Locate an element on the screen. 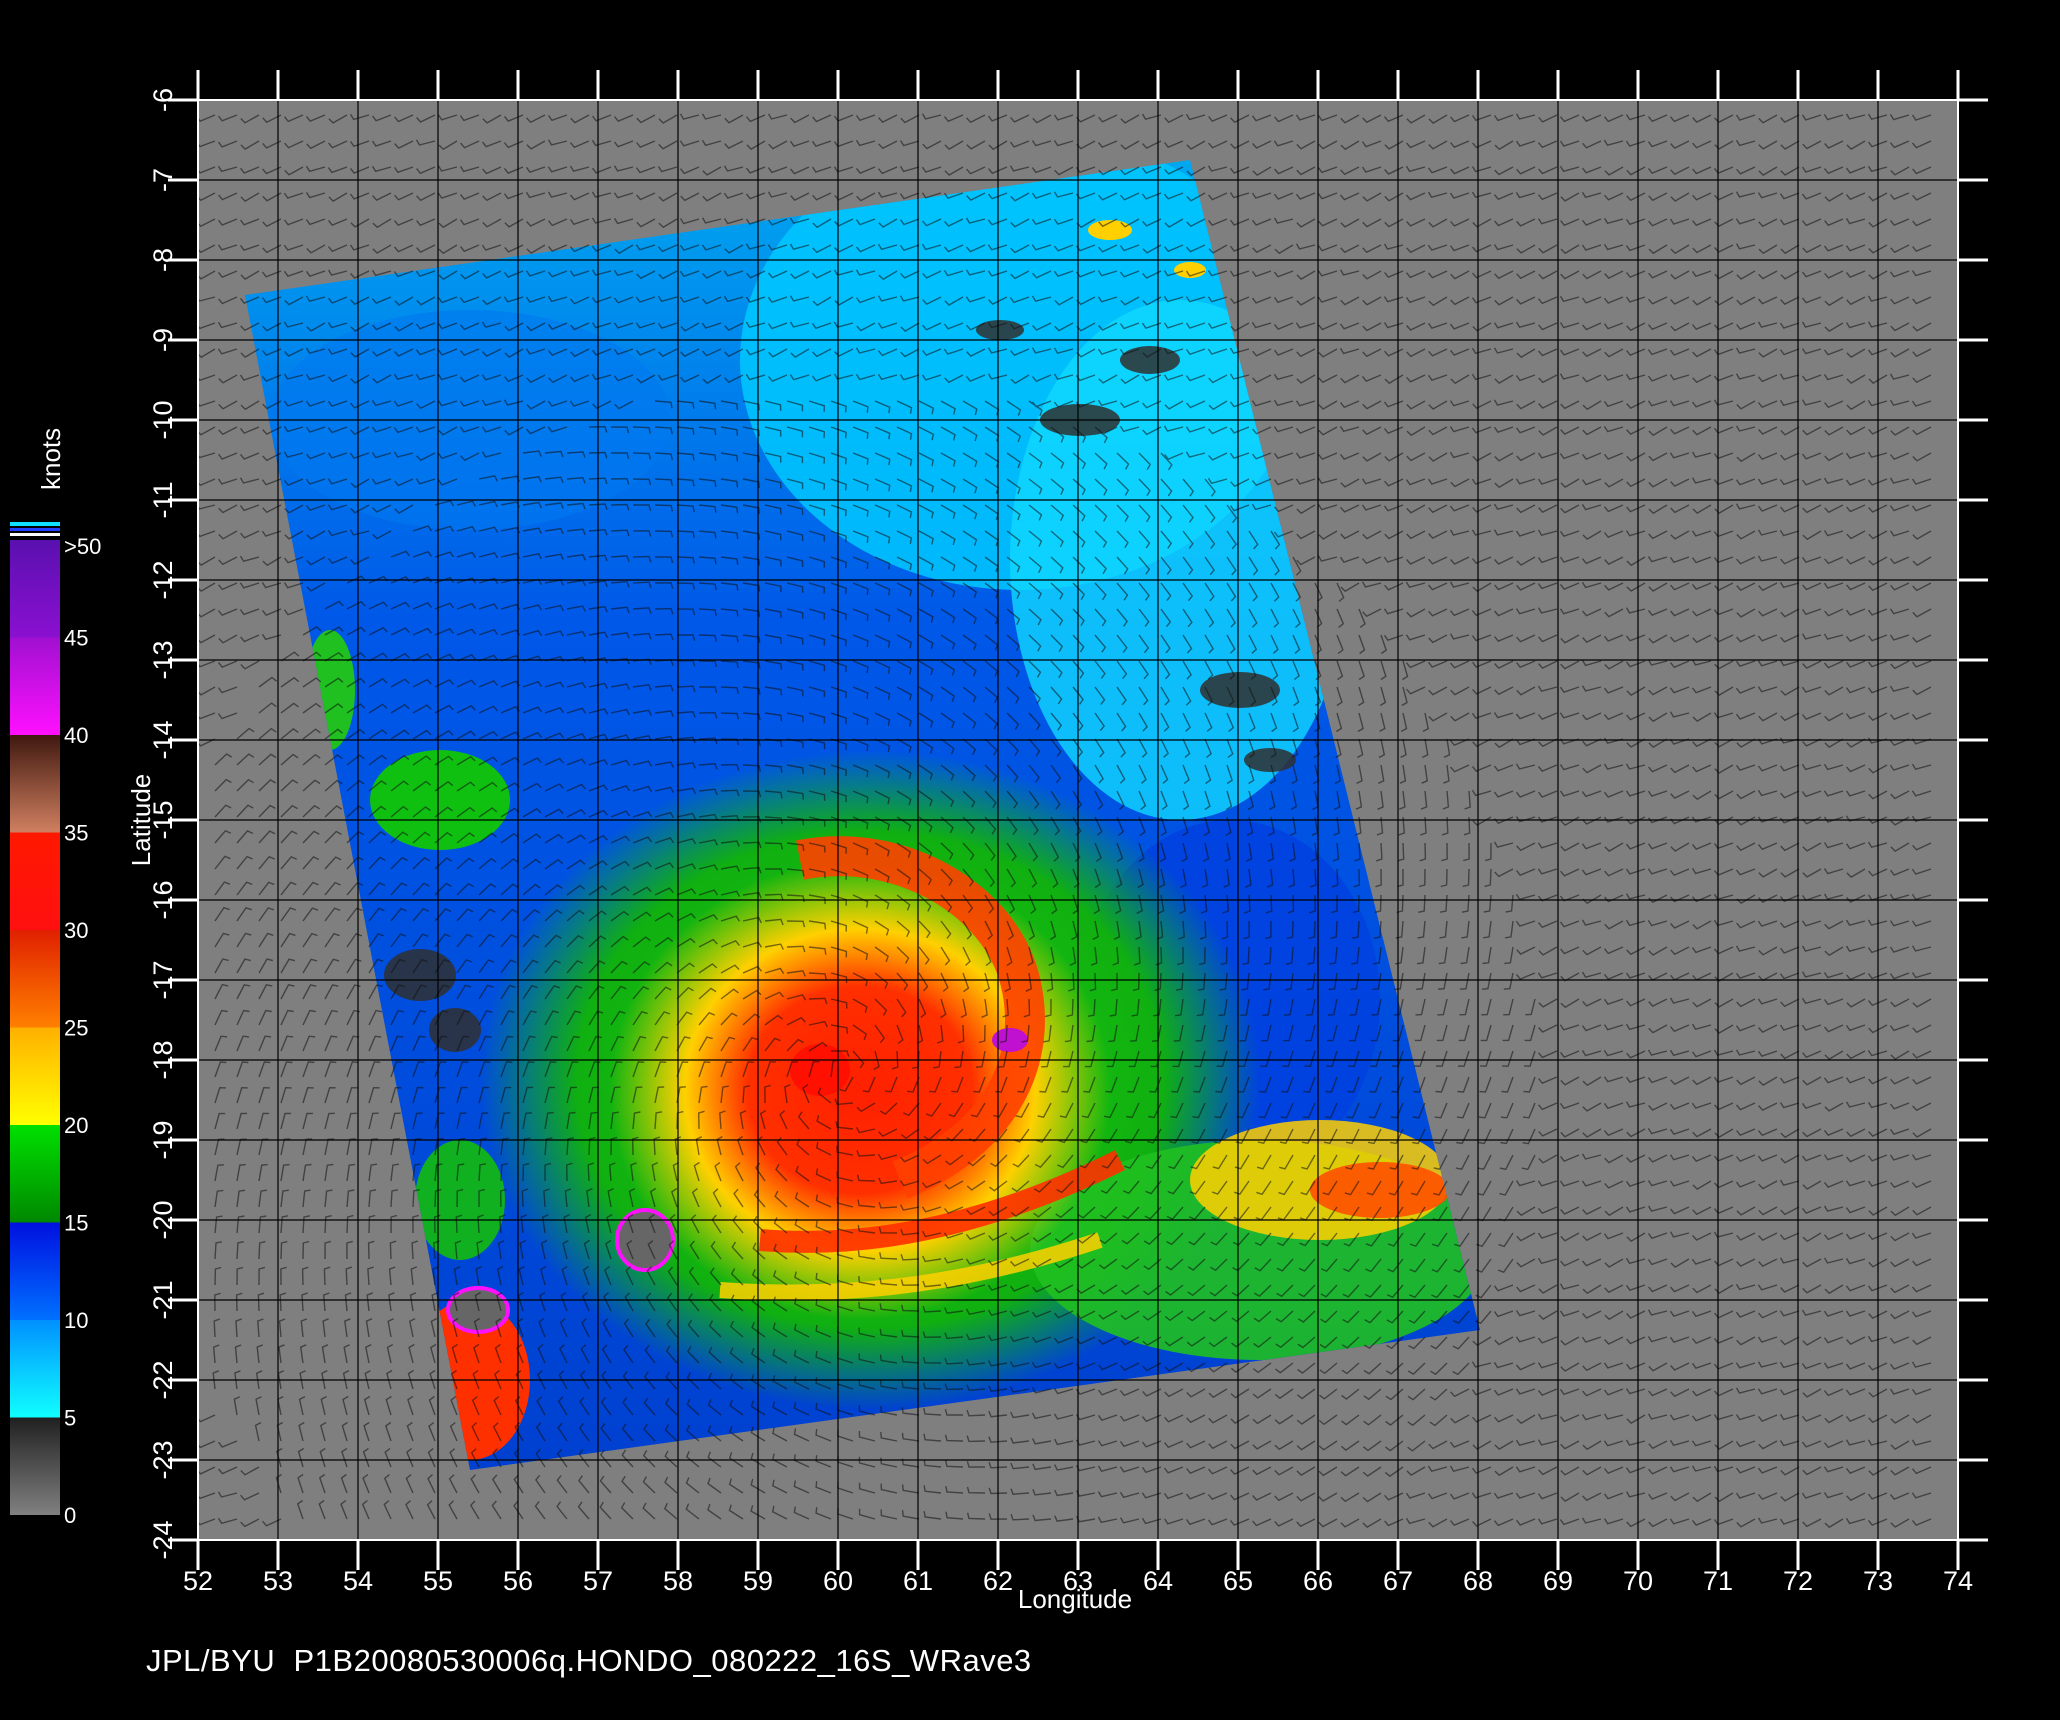  colorbar-band is located at coordinates (35, 589).